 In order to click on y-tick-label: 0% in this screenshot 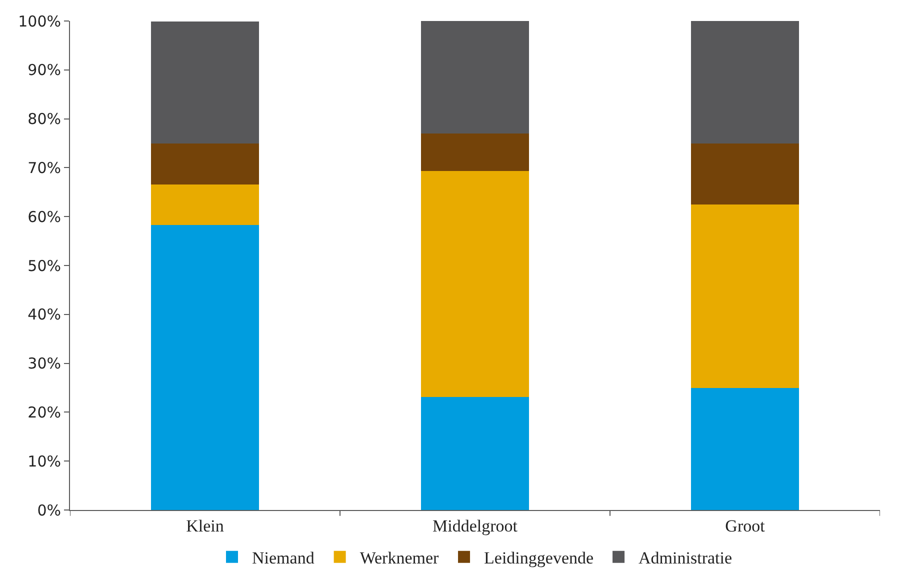, I will do `click(49, 510)`.